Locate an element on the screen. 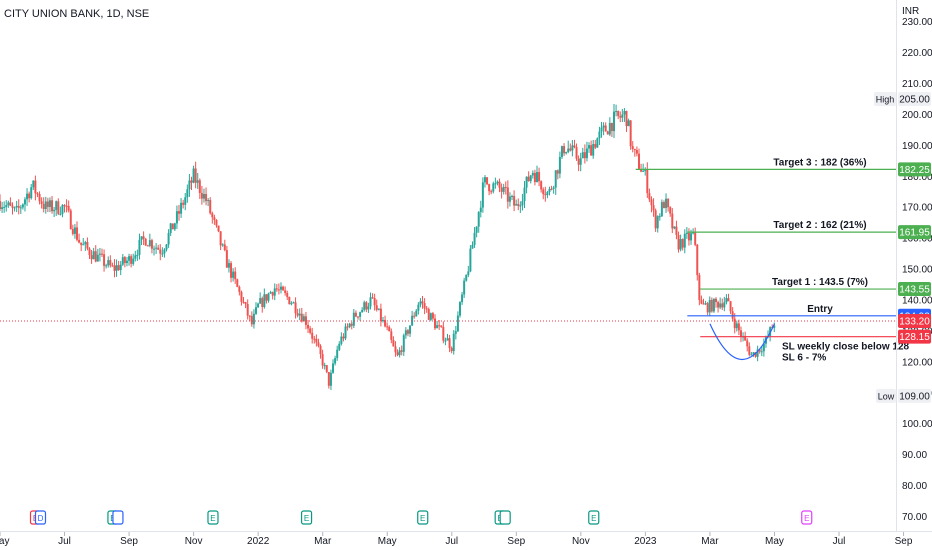 This screenshot has height=550, width=932. y-tick-label: 150.00 is located at coordinates (917, 270).